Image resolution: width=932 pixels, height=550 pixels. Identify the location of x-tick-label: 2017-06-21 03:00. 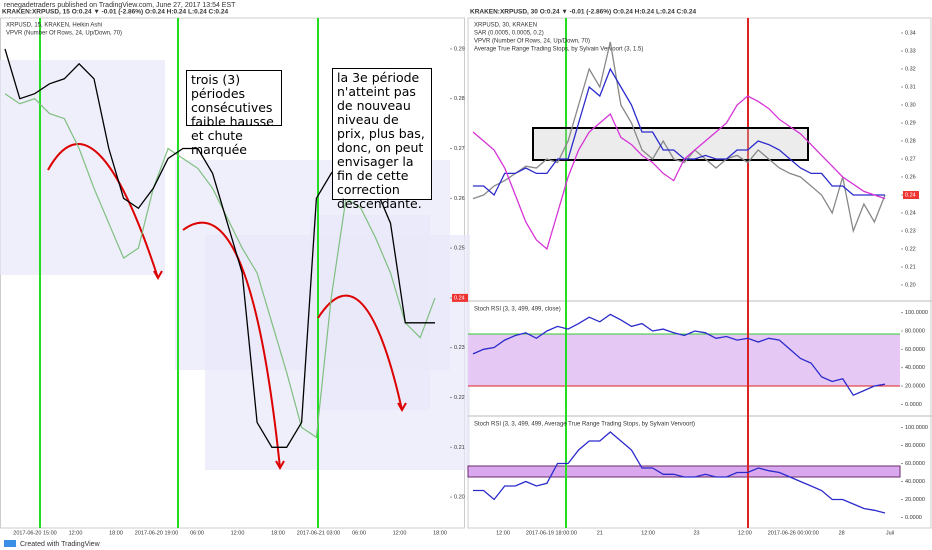
(318, 533).